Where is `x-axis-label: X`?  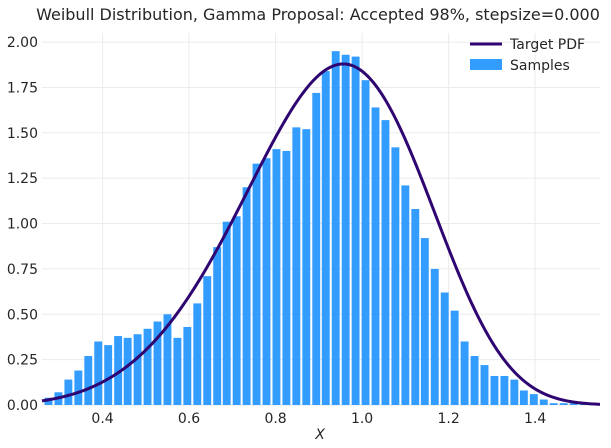 x-axis-label: X is located at coordinates (319, 435).